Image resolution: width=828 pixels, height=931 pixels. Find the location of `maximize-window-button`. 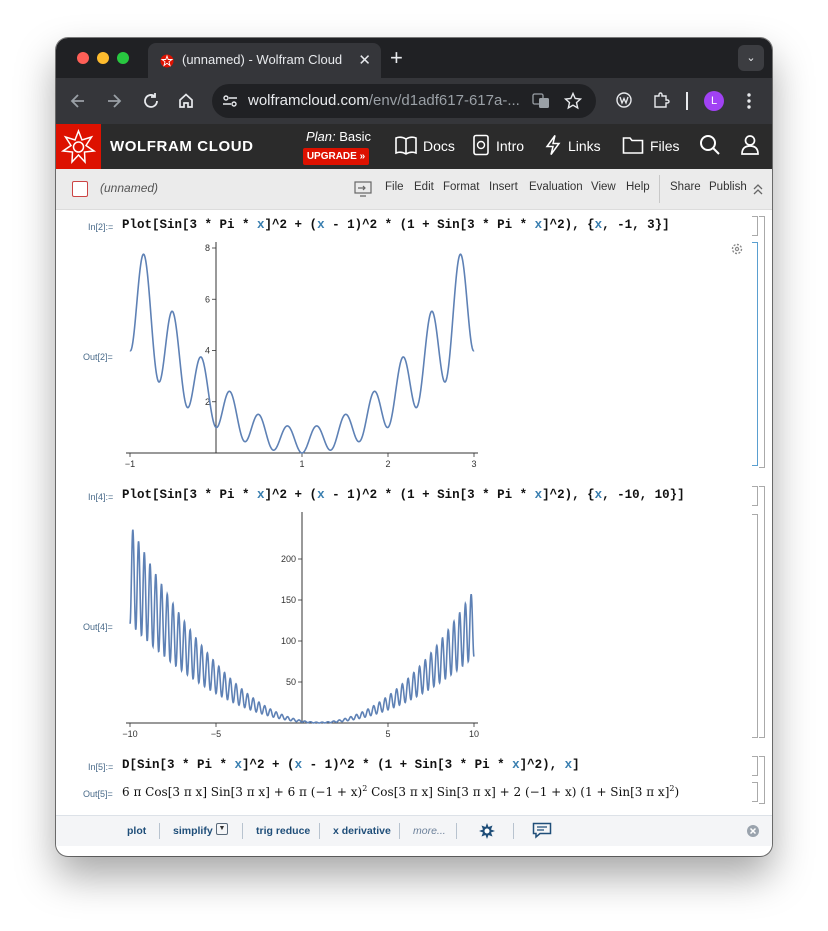

maximize-window-button is located at coordinates (123, 58).